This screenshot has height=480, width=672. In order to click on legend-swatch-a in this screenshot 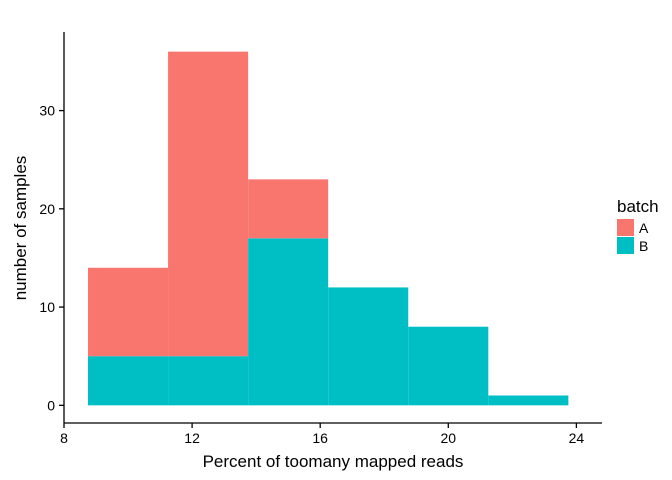, I will do `click(625, 227)`.